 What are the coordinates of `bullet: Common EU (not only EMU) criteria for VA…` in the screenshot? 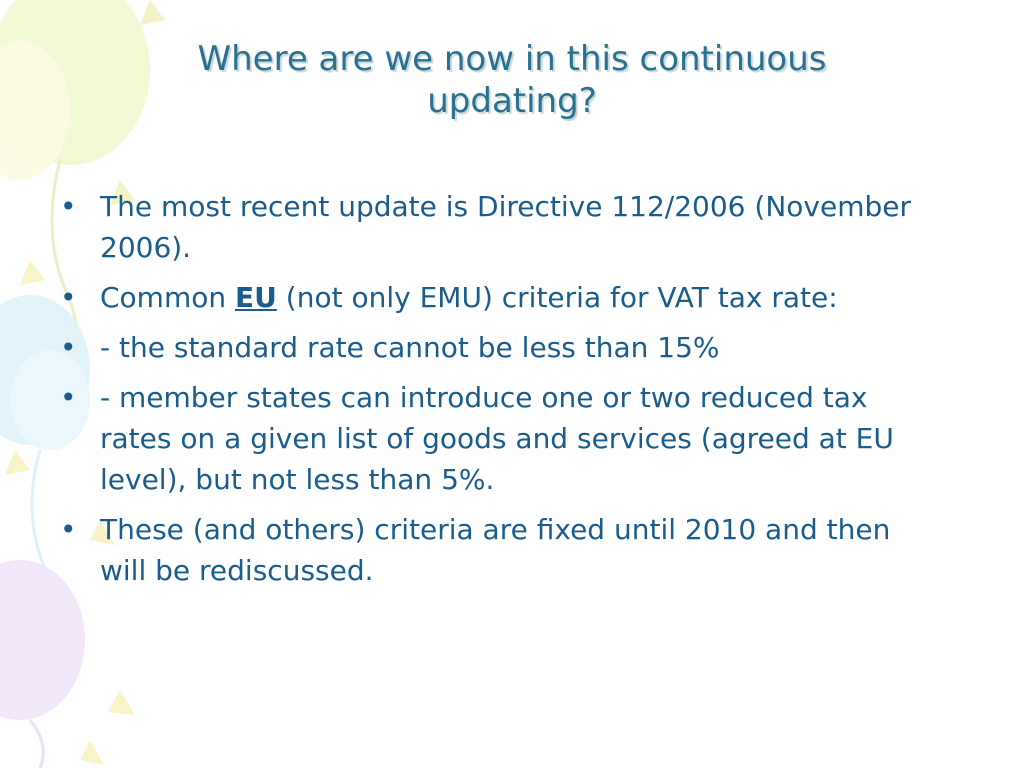 It's located at (495, 297).